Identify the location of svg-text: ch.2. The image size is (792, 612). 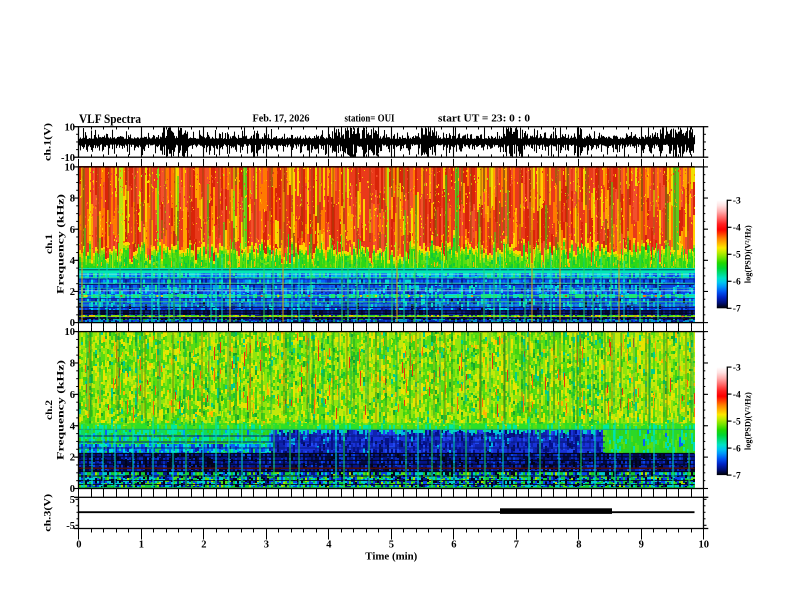
(49, 410).